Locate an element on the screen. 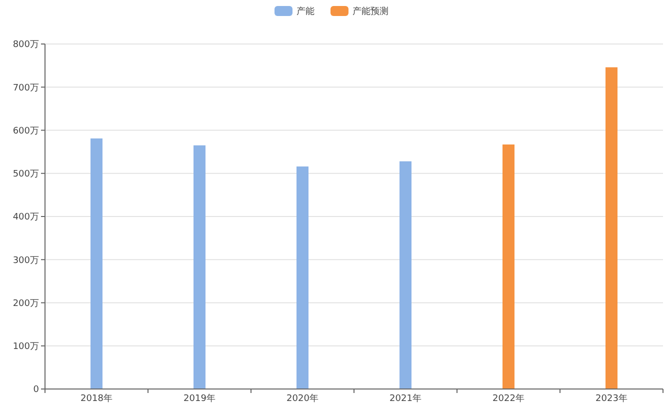  y-tick-label: 300万 is located at coordinates (25, 261).